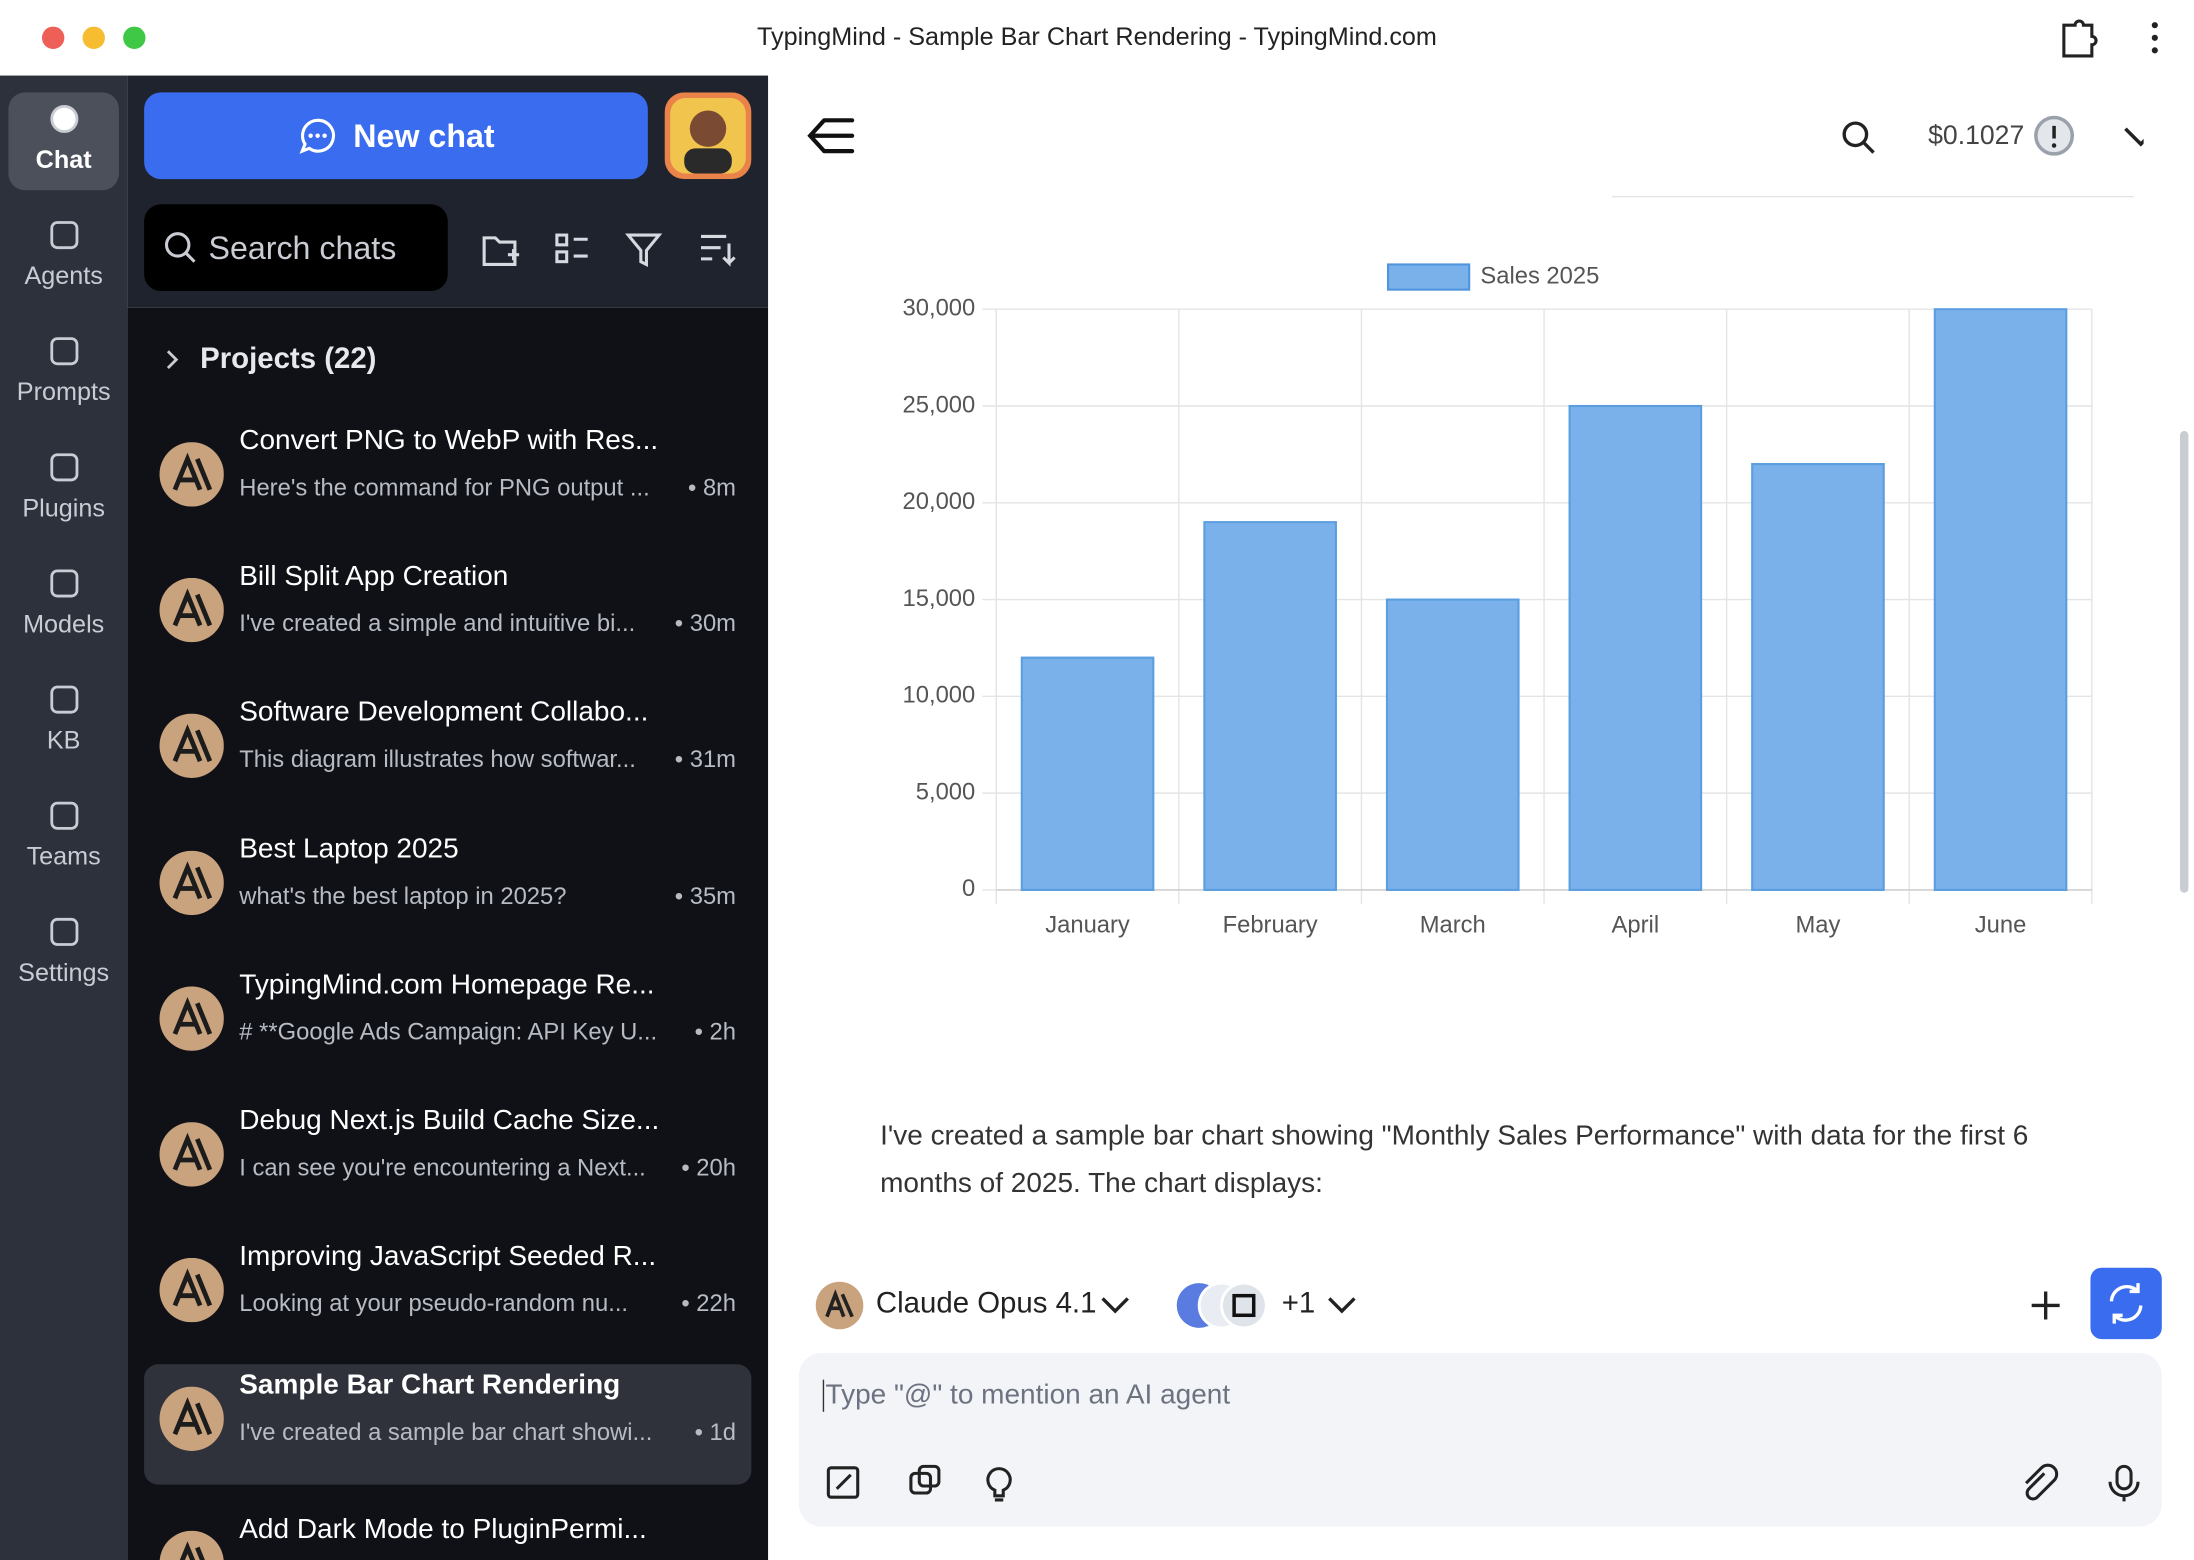 Image resolution: width=2194 pixels, height=1560 pixels. What do you see at coordinates (2086, 1483) in the screenshot?
I see `composer-actions` at bounding box center [2086, 1483].